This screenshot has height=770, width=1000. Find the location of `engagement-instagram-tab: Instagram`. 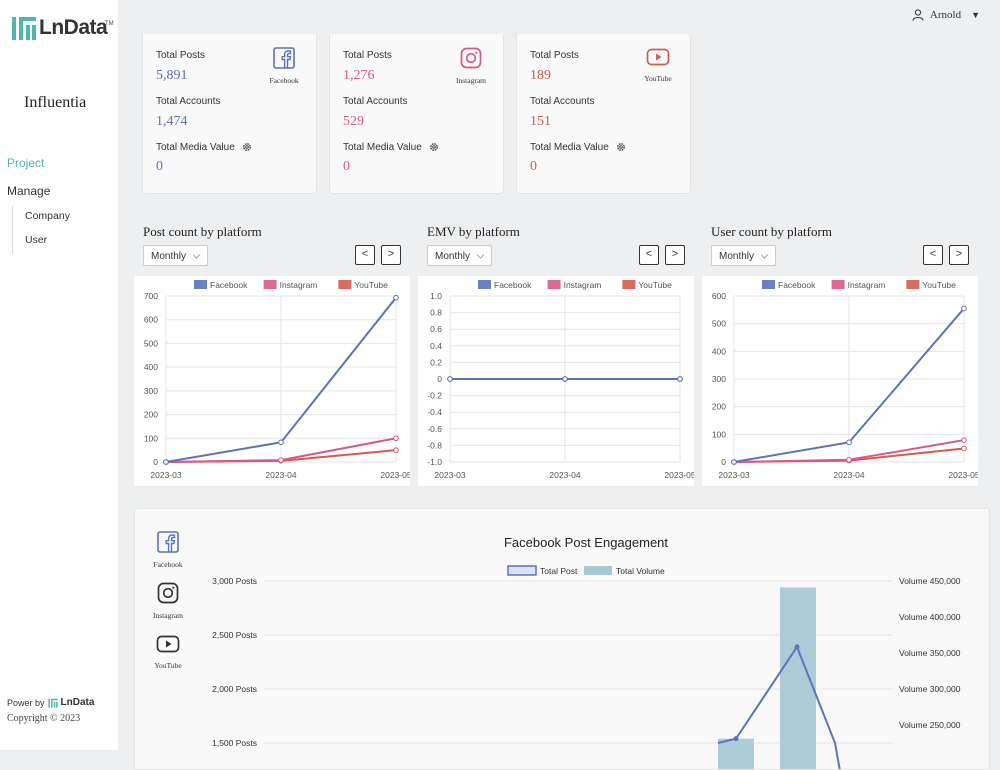

engagement-instagram-tab: Instagram is located at coordinates (168, 601).